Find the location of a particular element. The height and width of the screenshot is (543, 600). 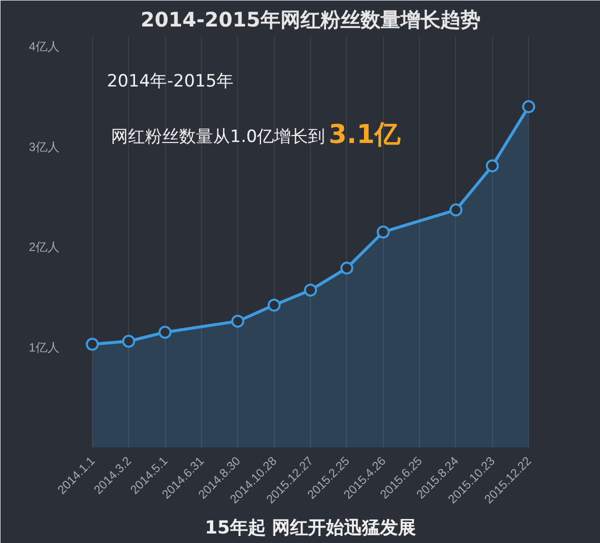

y-tick-label: 1亿人 is located at coordinates (44, 347).